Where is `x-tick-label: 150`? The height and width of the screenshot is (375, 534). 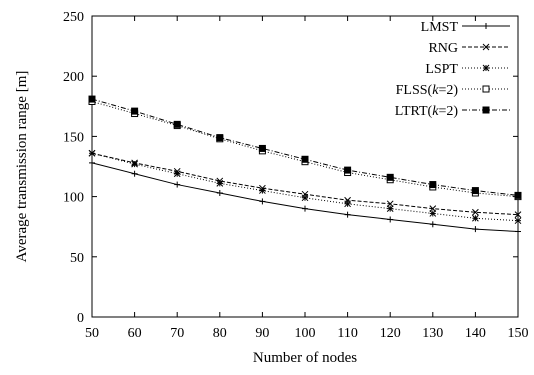 x-tick-label: 150 is located at coordinates (518, 333).